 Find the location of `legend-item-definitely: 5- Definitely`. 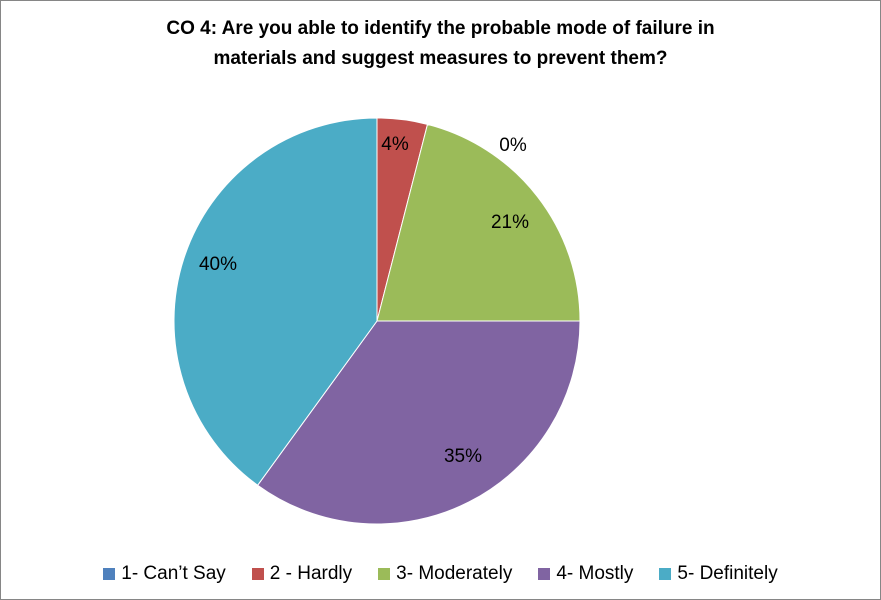

legend-item-definitely: 5- Definitely is located at coordinates (718, 574).